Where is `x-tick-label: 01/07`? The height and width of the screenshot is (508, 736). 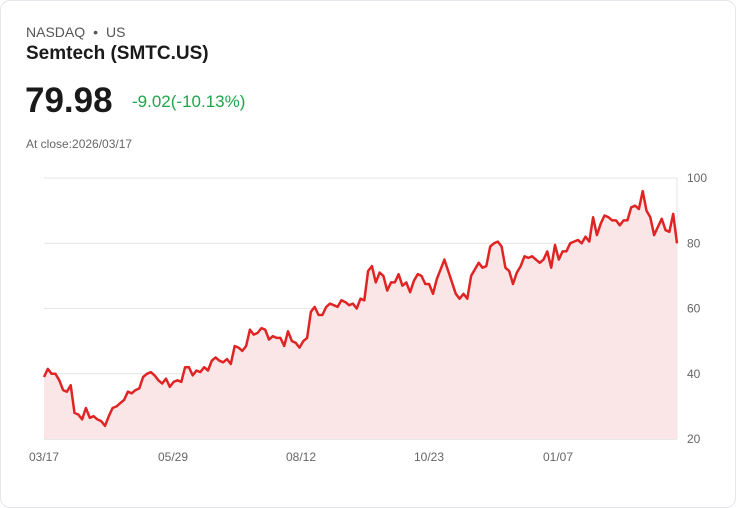
x-tick-label: 01/07 is located at coordinates (558, 457).